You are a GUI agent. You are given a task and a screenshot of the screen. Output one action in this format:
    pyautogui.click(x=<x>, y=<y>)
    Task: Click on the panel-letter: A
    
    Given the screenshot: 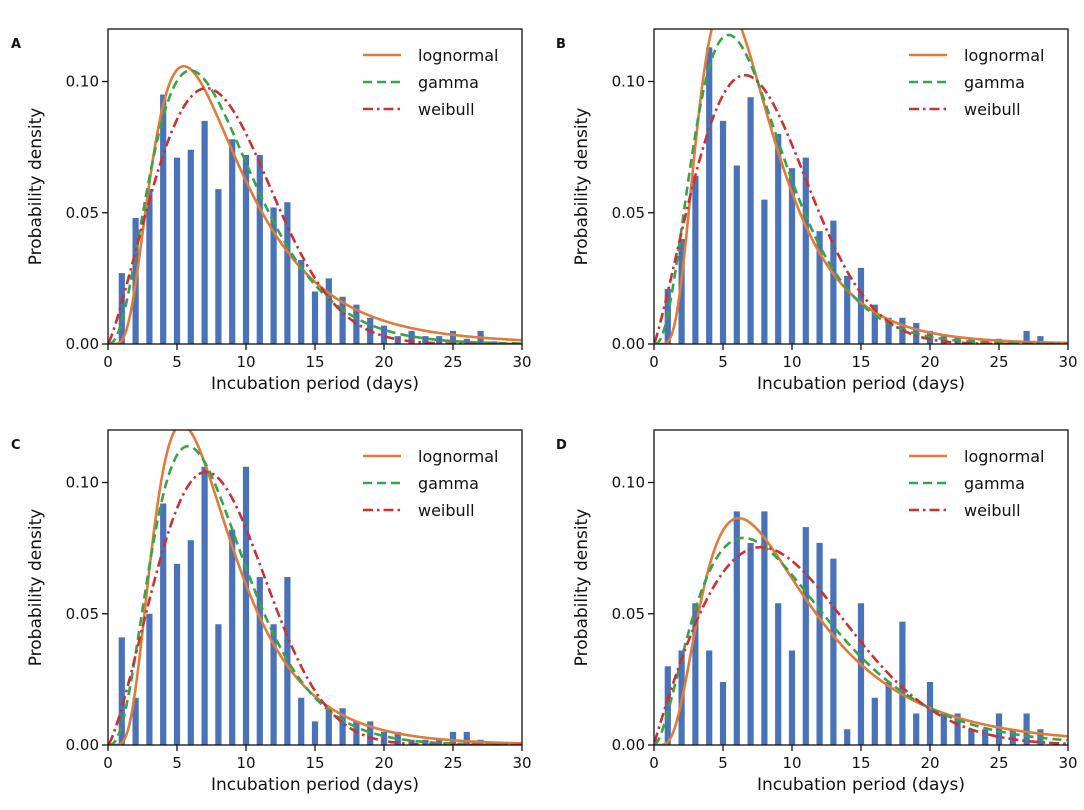 What is the action you would take?
    pyautogui.click(x=16, y=44)
    